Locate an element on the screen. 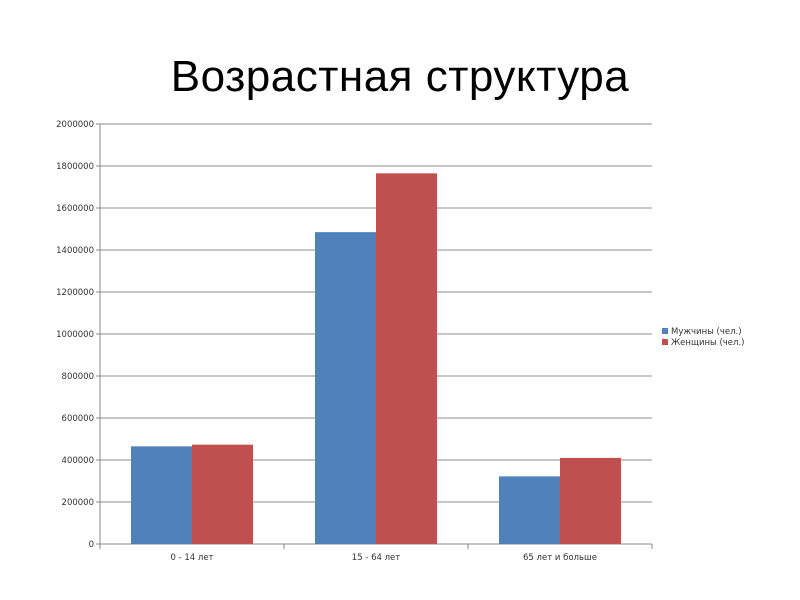 The width and height of the screenshot is (800, 600). y-tick-label: 0 is located at coordinates (91, 545).